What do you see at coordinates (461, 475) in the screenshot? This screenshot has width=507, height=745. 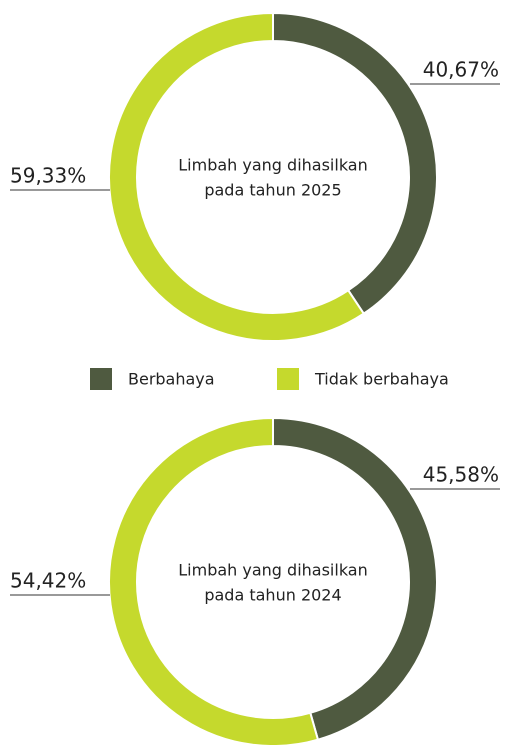 I see `value-label: 45,58%` at bounding box center [461, 475].